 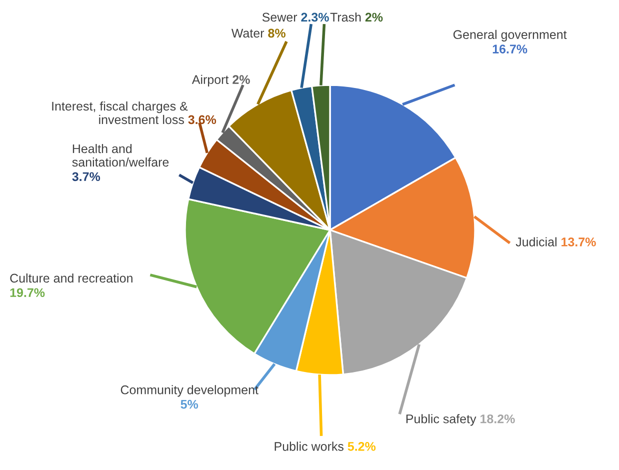 What do you see at coordinates (210, 80) in the screenshot?
I see `slice-label: Airport` at bounding box center [210, 80].